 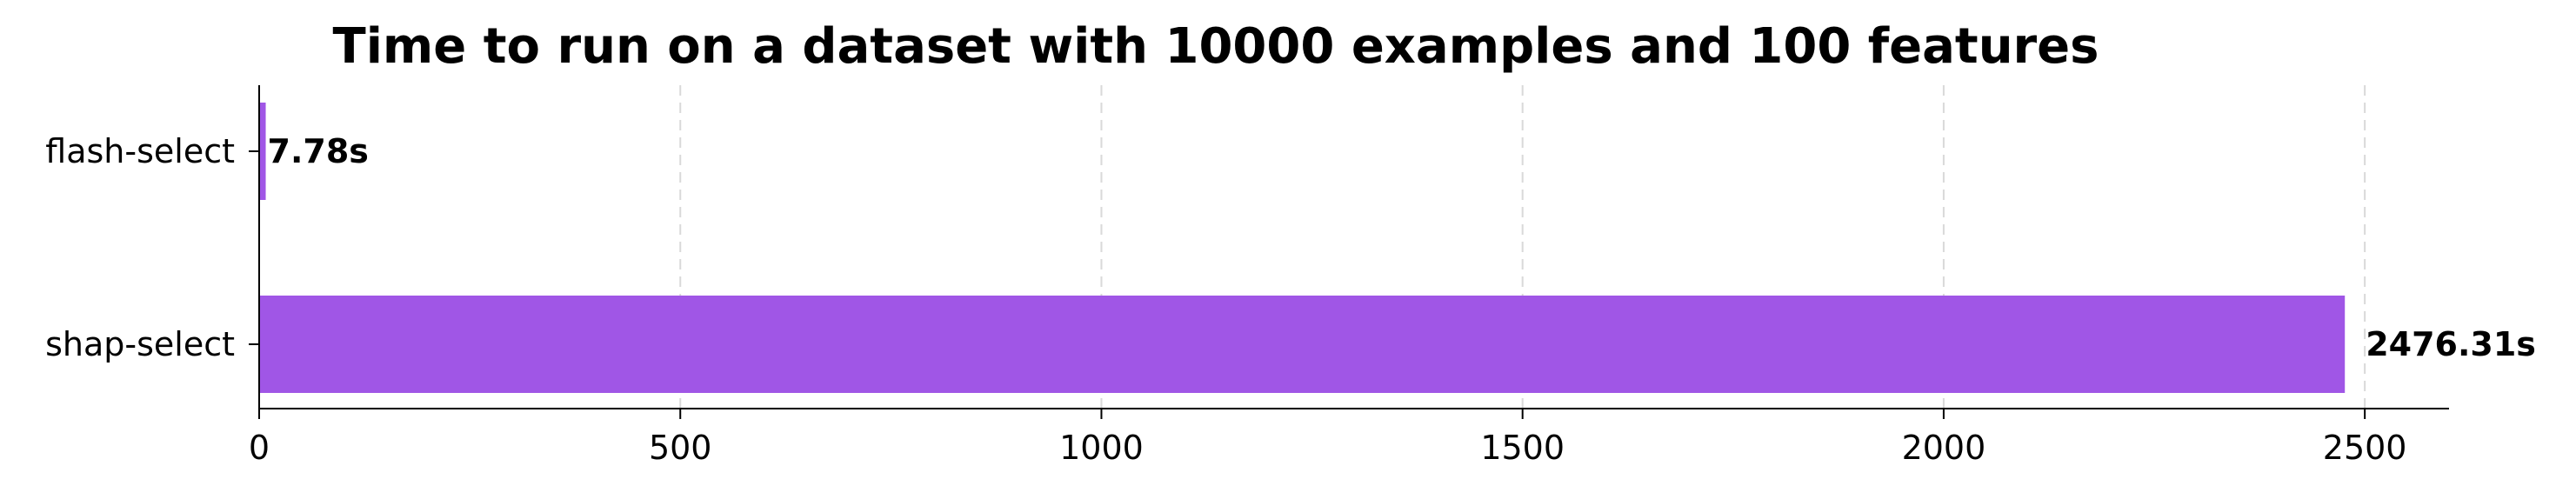 I want to click on category-labels: flash-select shap-select, so click(x=140, y=248).